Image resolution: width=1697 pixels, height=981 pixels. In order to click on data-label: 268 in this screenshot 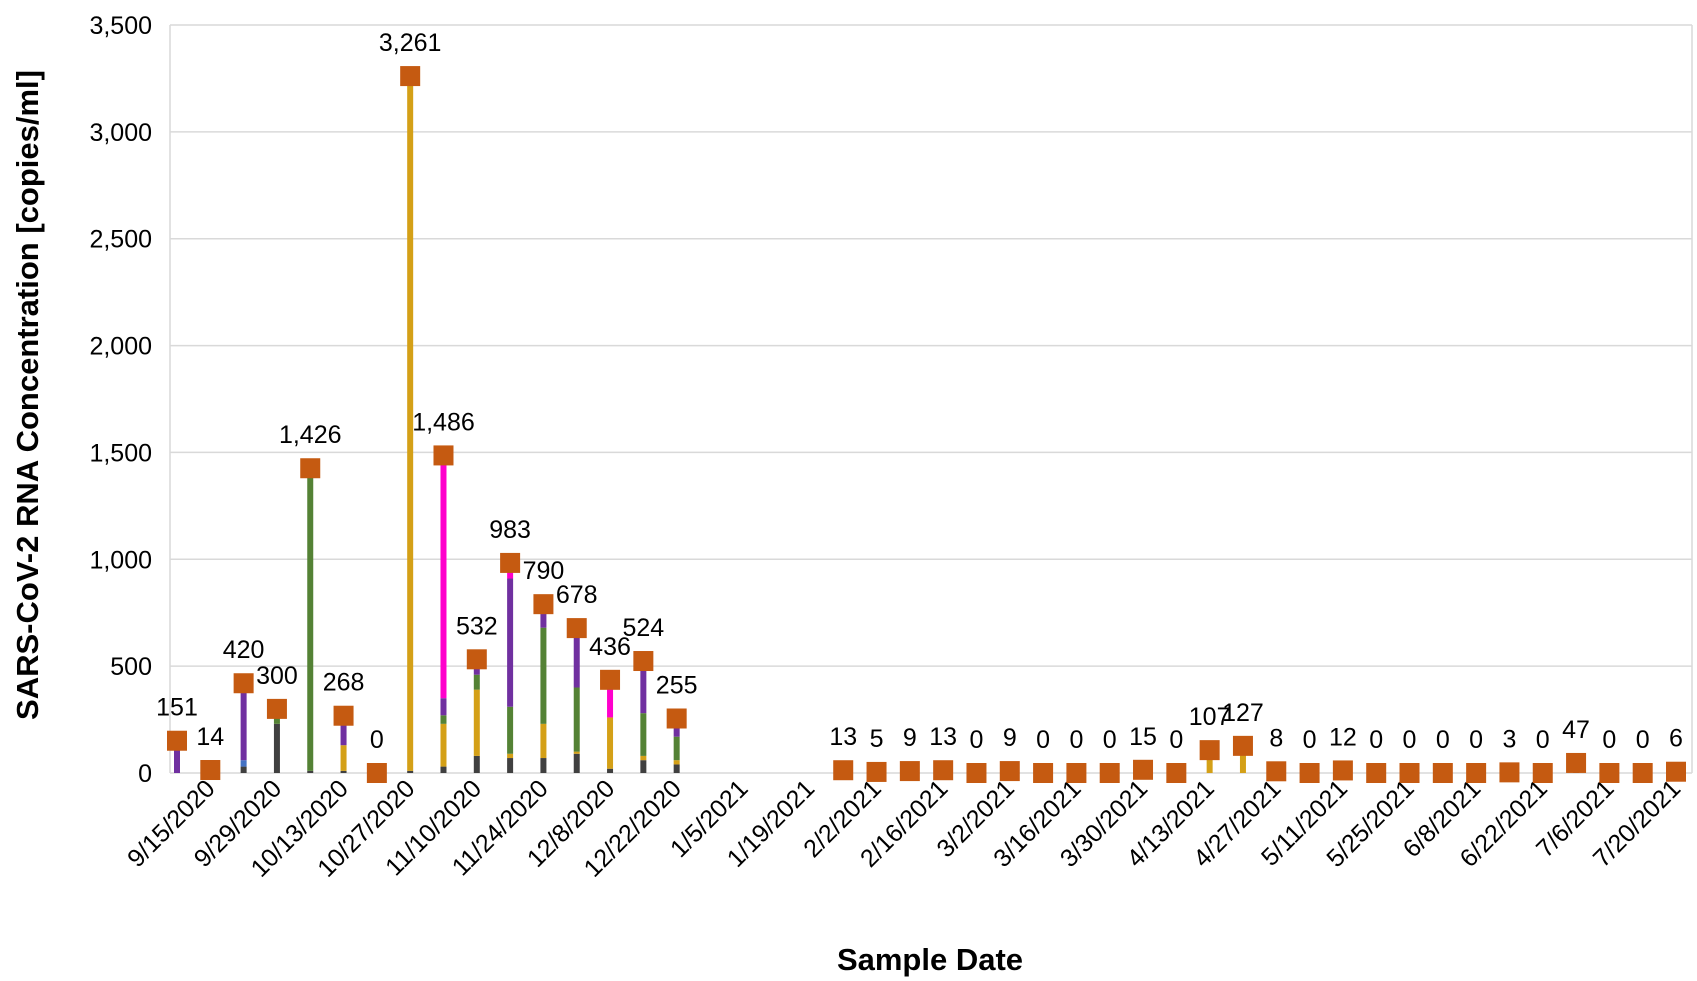, I will do `click(344, 683)`.